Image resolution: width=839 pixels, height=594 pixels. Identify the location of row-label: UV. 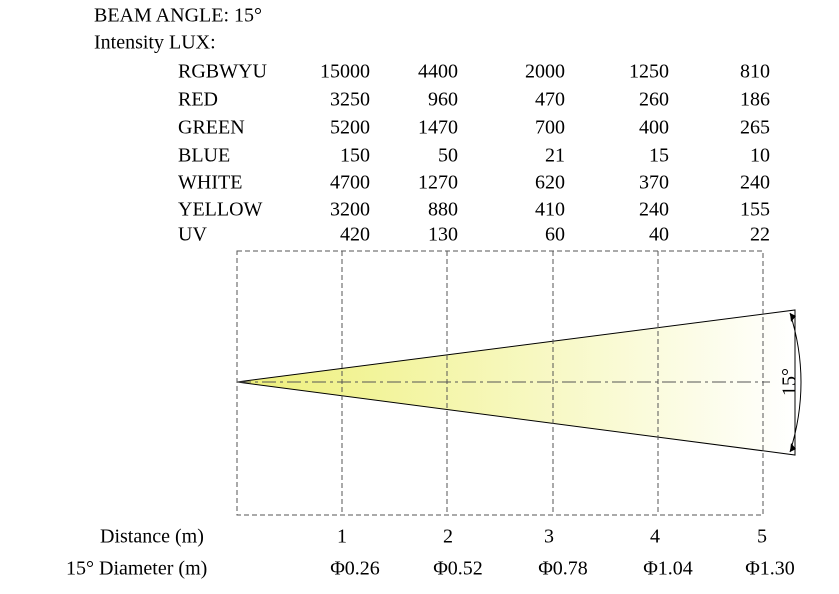
(192, 235).